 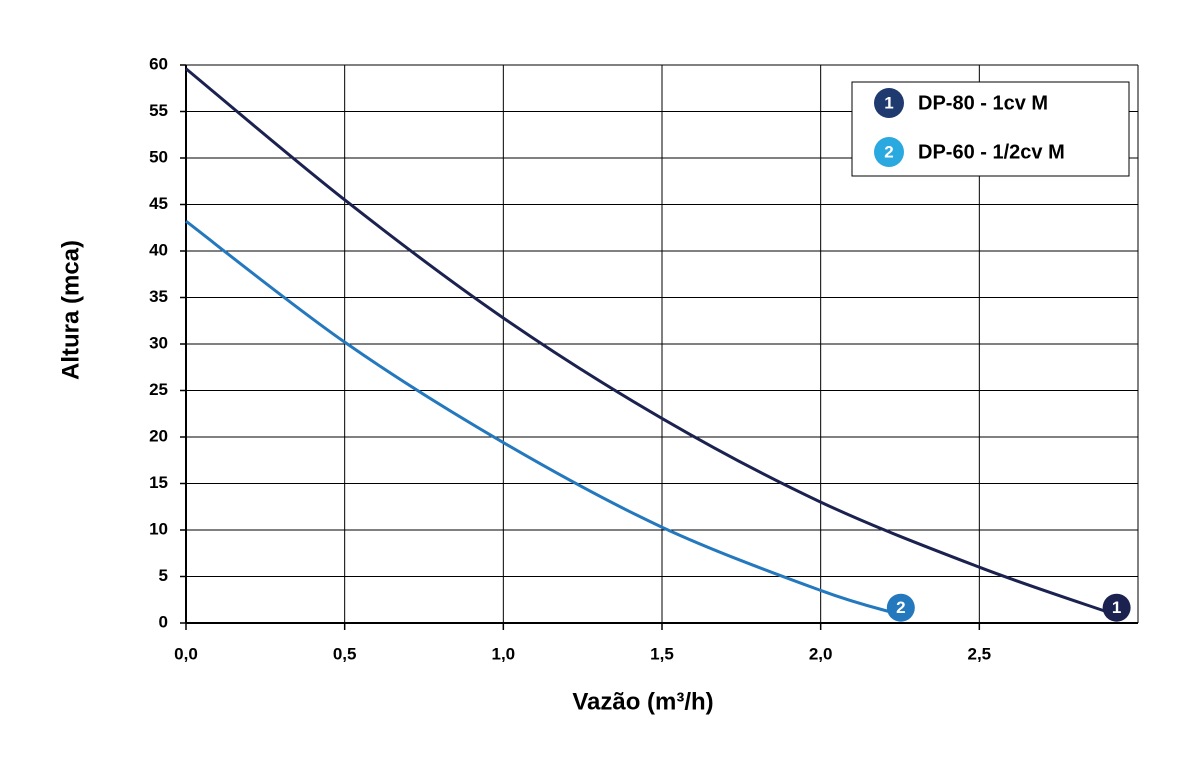 What do you see at coordinates (158, 110) in the screenshot?
I see `y-tick-label: 55` at bounding box center [158, 110].